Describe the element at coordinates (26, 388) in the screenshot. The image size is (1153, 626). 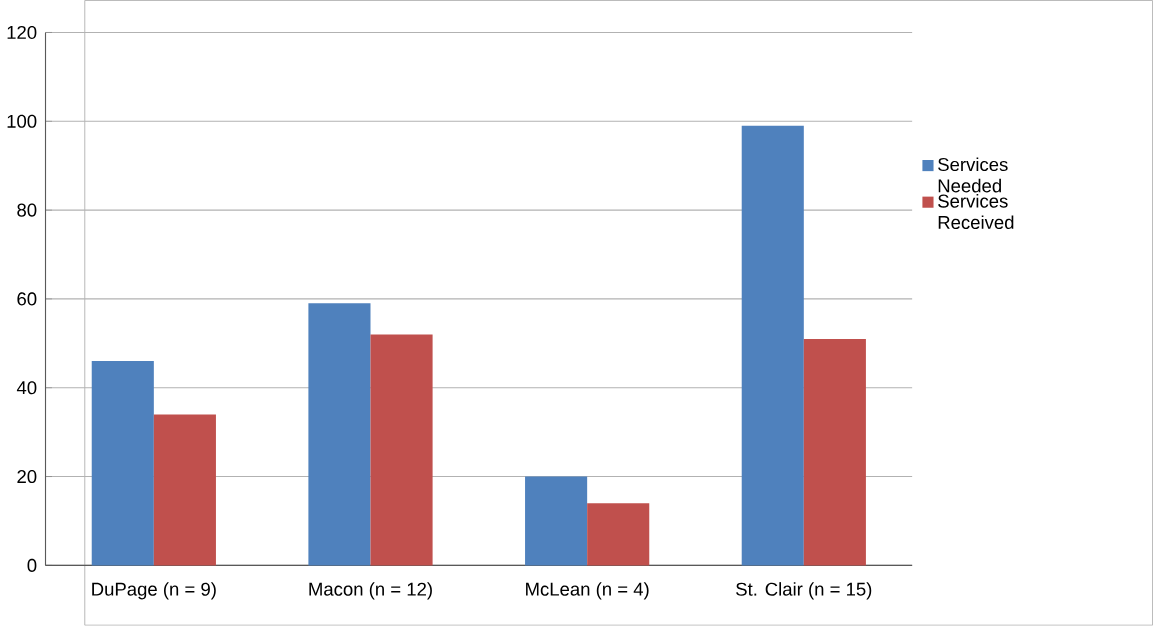
I see `y-tick-label: 40` at that location.